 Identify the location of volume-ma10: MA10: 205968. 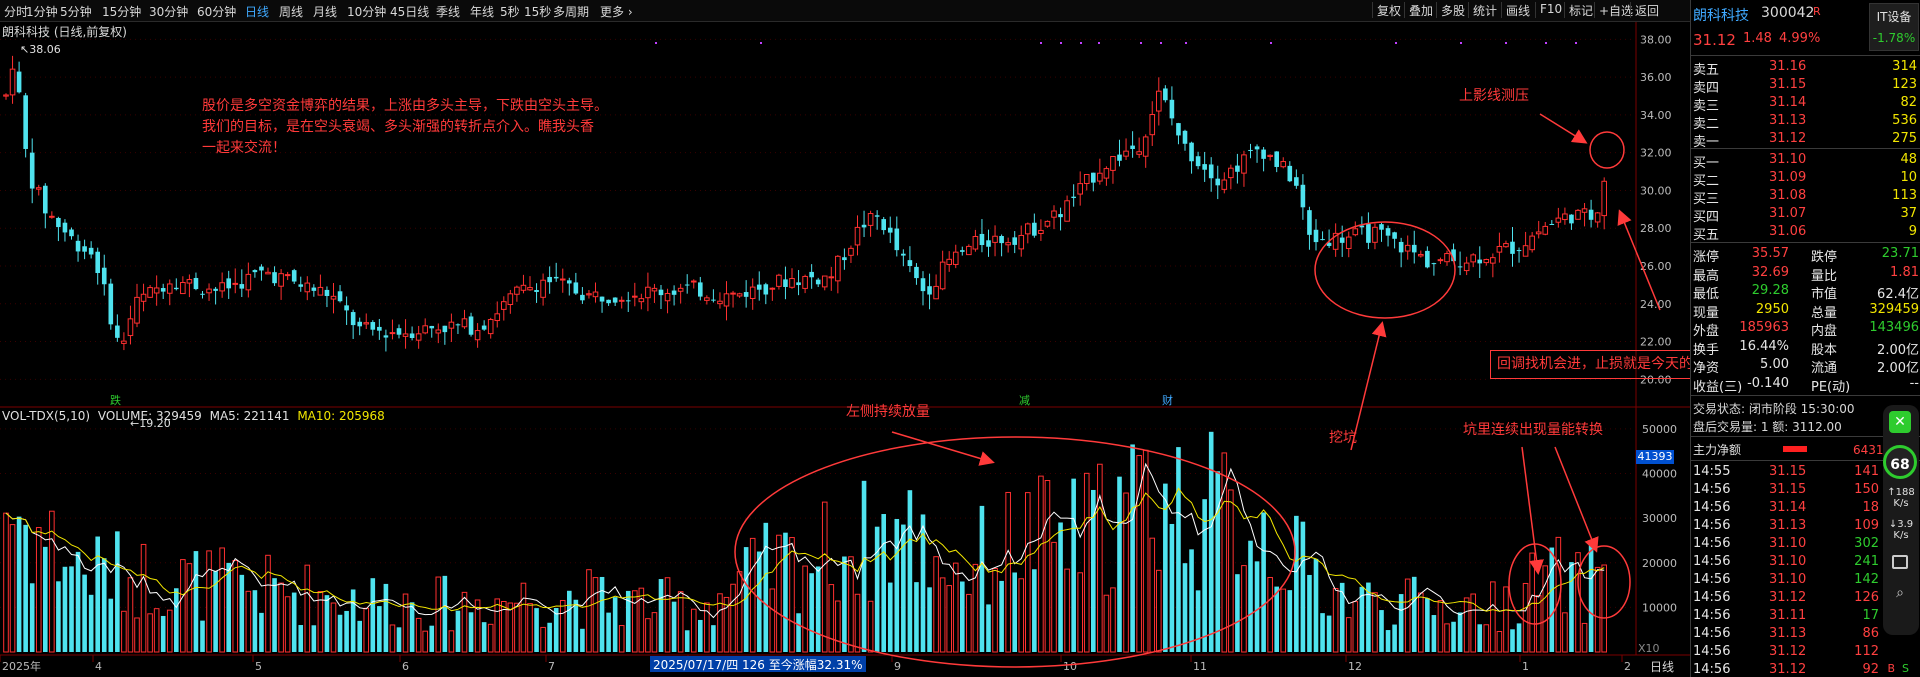
(341, 416).